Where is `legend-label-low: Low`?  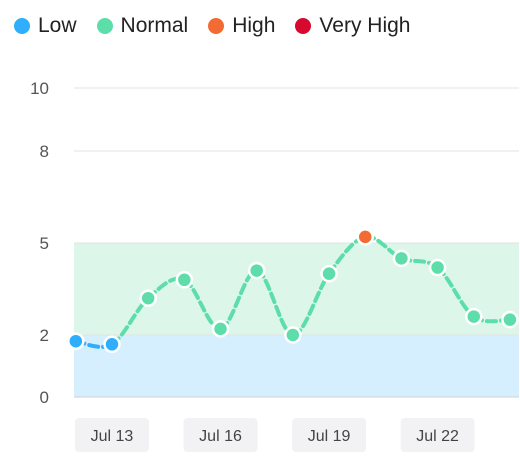 legend-label-low: Low is located at coordinates (57, 25).